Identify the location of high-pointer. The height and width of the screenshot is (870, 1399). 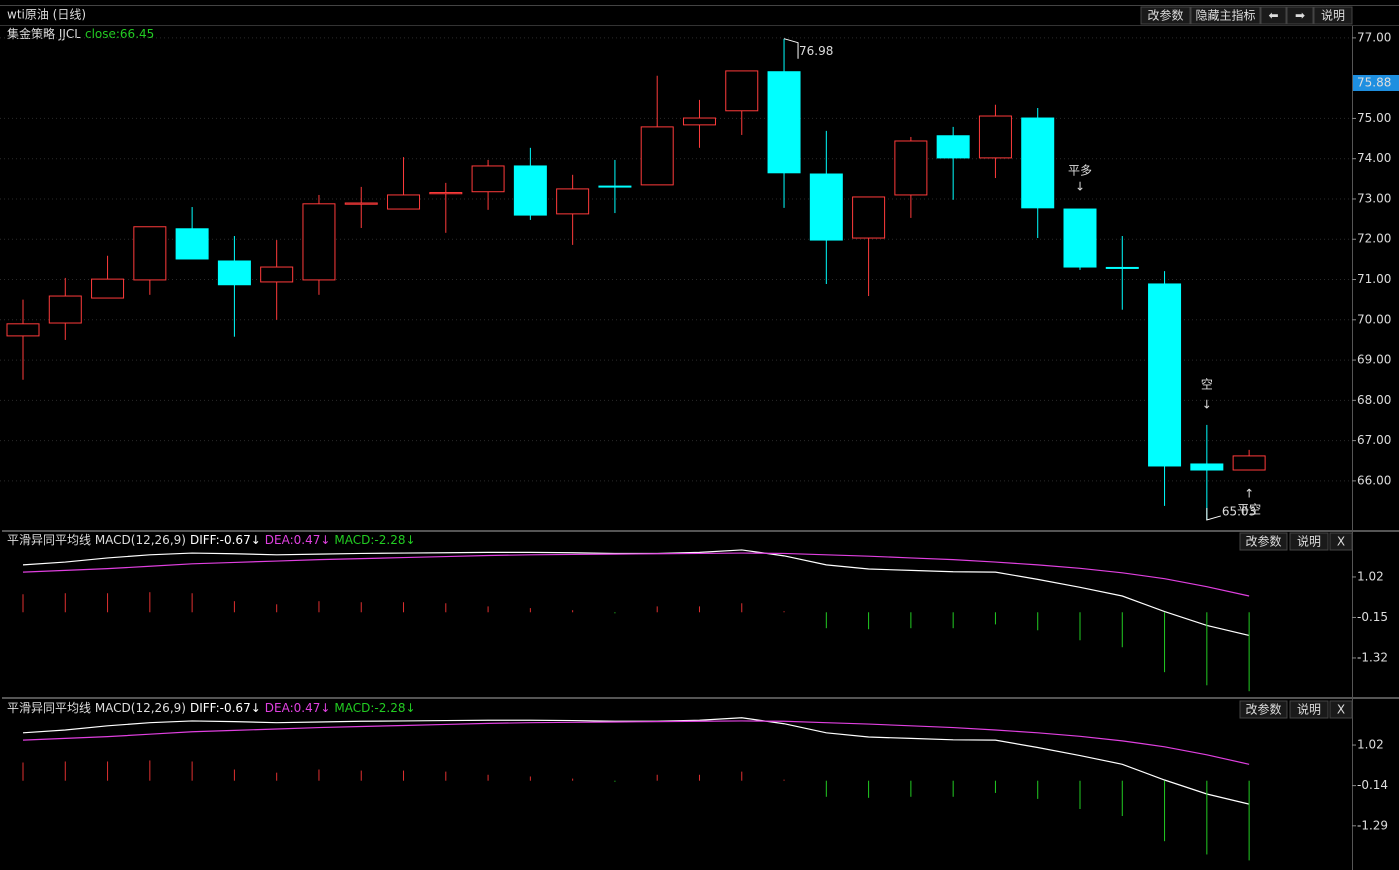
(791, 48).